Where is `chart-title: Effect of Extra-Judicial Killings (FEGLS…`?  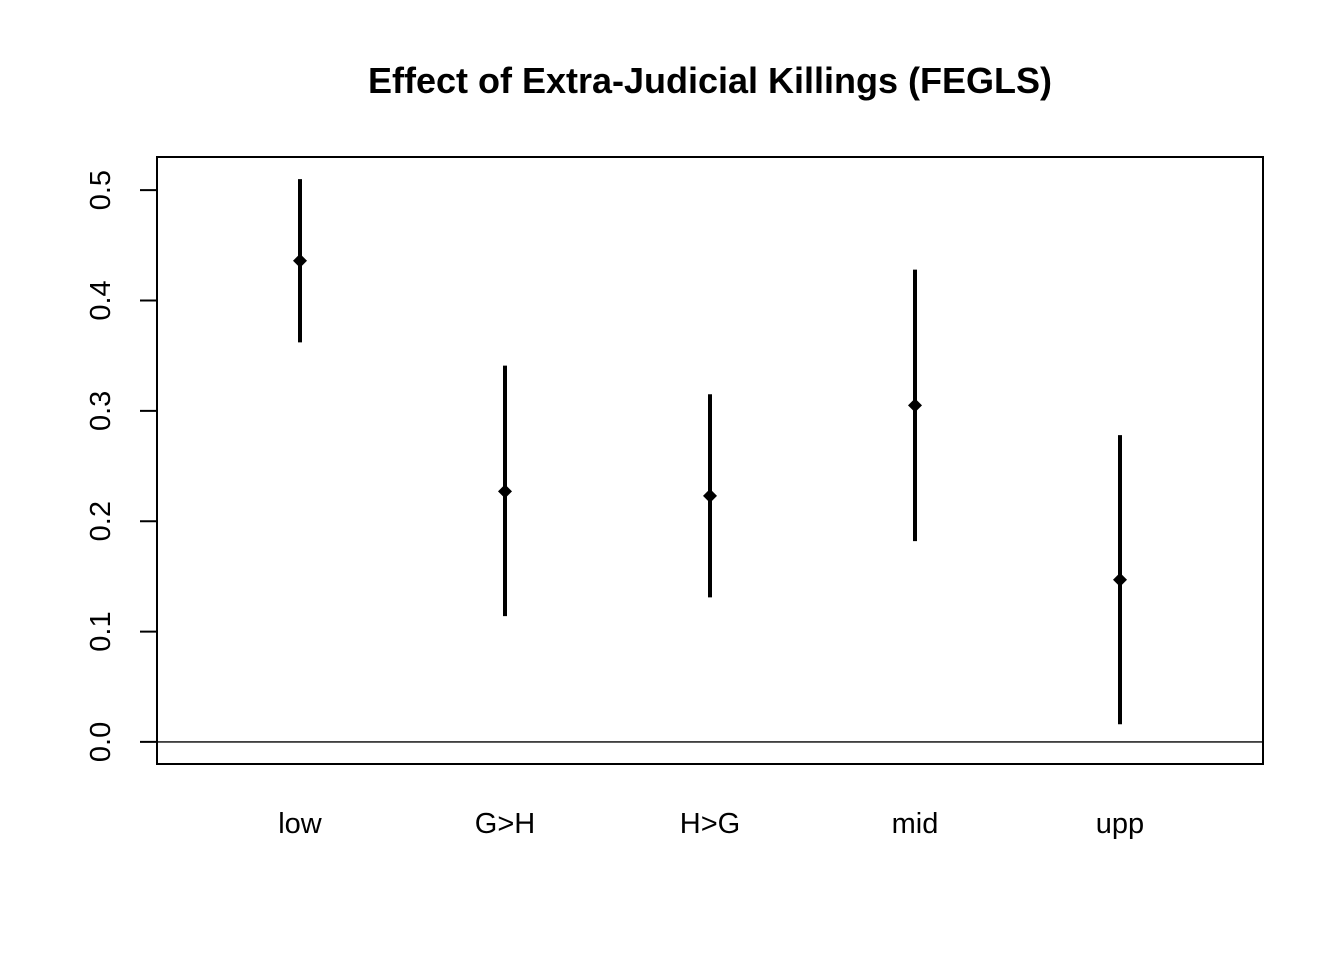
chart-title: Effect of Extra-Judicial Killings (FEGLS… is located at coordinates (710, 80).